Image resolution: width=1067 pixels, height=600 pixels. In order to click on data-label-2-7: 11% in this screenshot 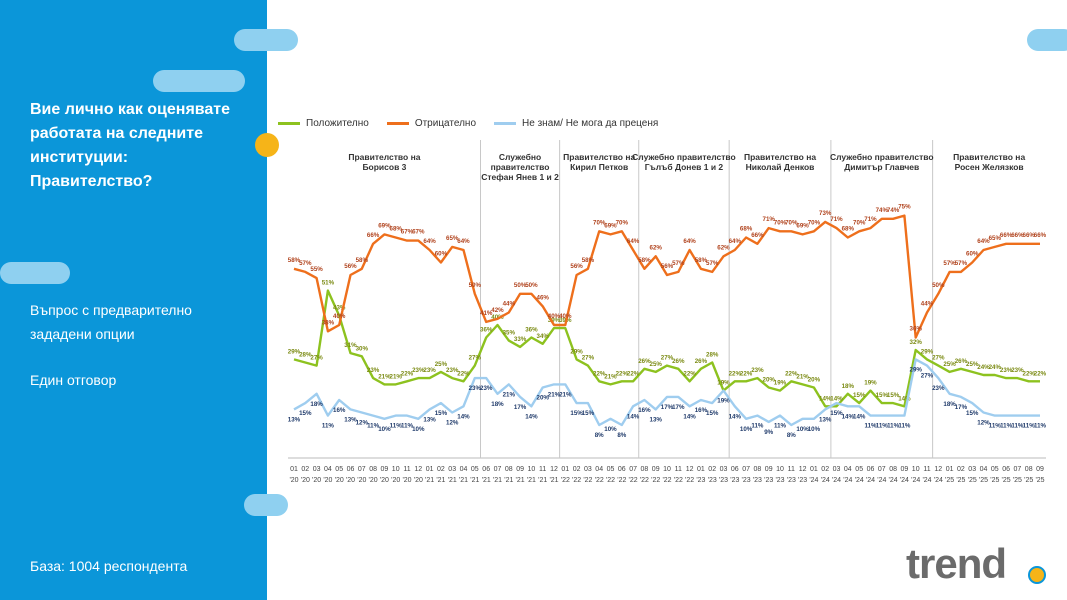, I will do `click(373, 426)`.